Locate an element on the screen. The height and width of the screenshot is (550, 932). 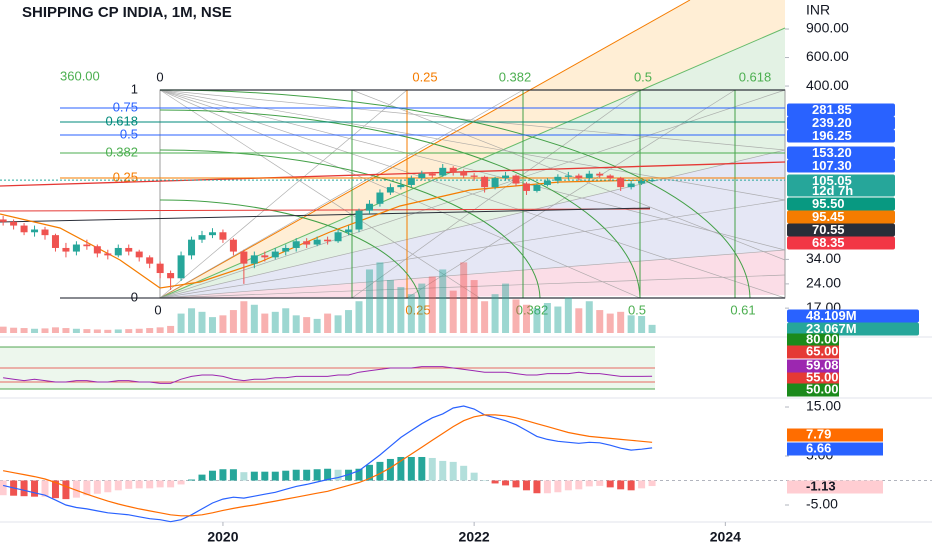
fib-level-label: 1 is located at coordinates (134, 88).